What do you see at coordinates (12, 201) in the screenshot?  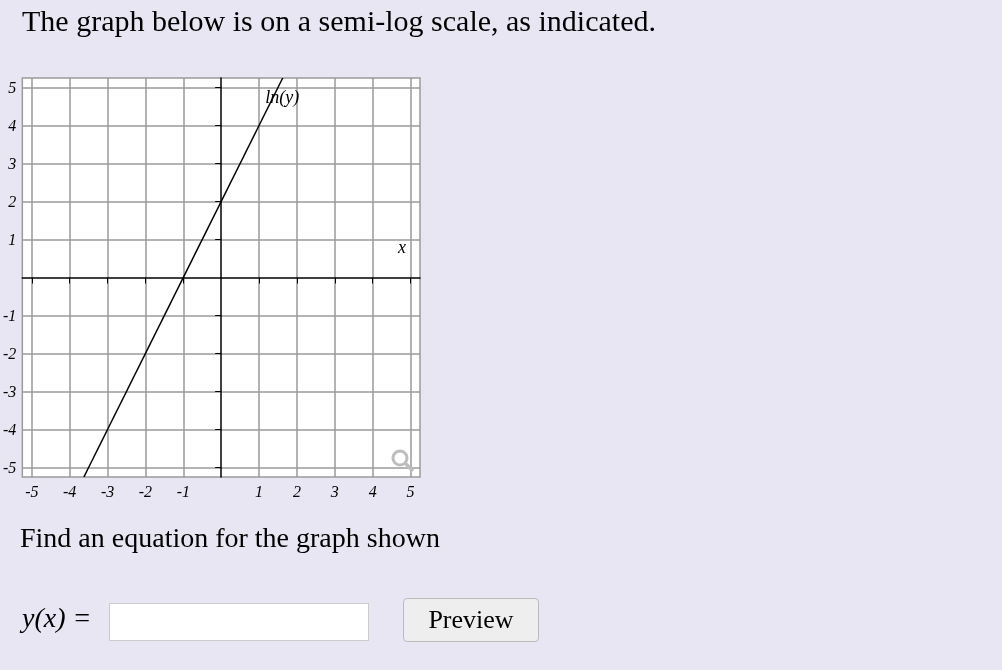 I see `y-tick-label: 2` at bounding box center [12, 201].